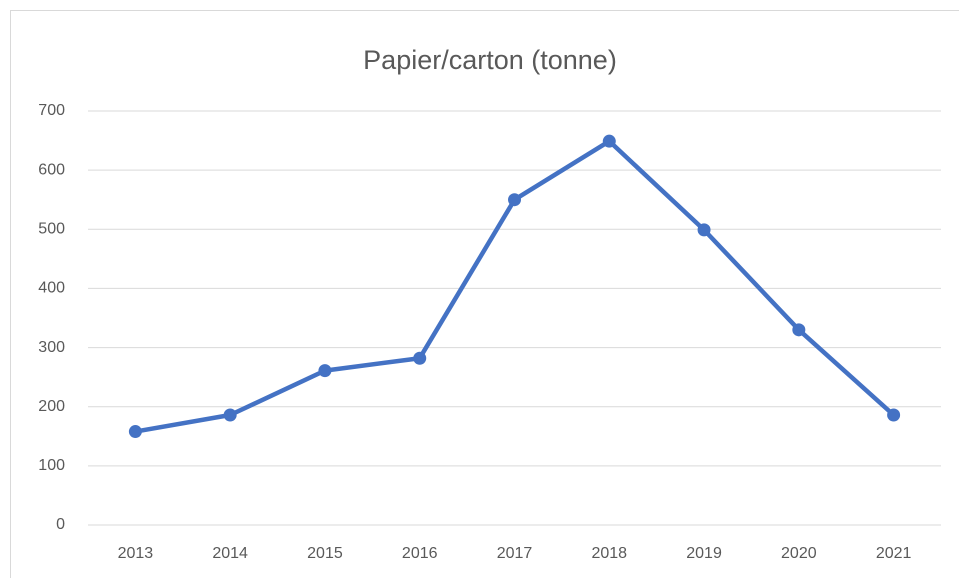 The width and height of the screenshot is (959, 578). I want to click on y-tick-label: 100, so click(51, 465).